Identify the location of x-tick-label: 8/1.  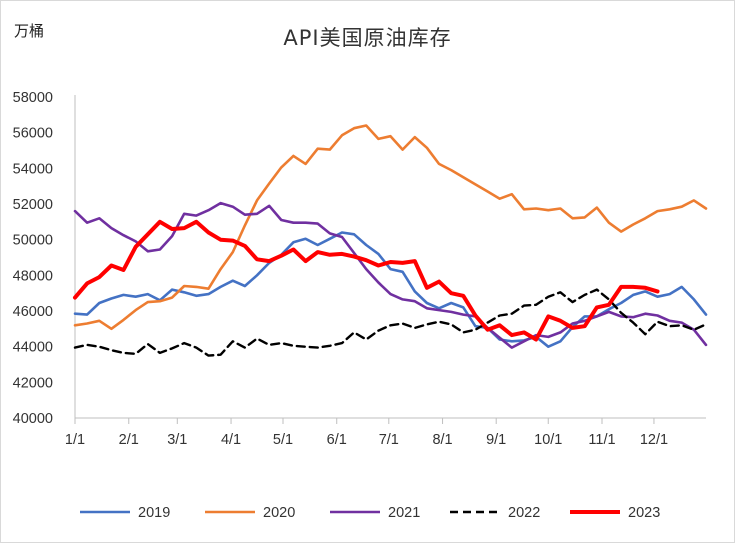
(442, 440).